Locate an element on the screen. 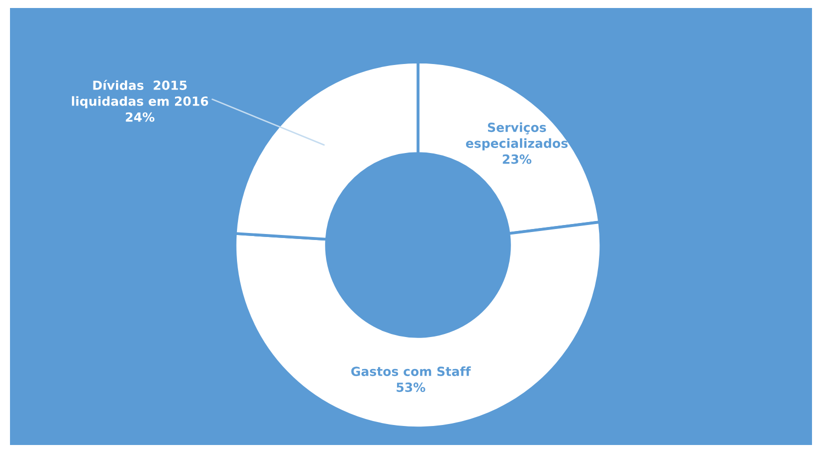 Image resolution: width=816 pixels, height=475 pixels. data-label: 53% is located at coordinates (411, 387).